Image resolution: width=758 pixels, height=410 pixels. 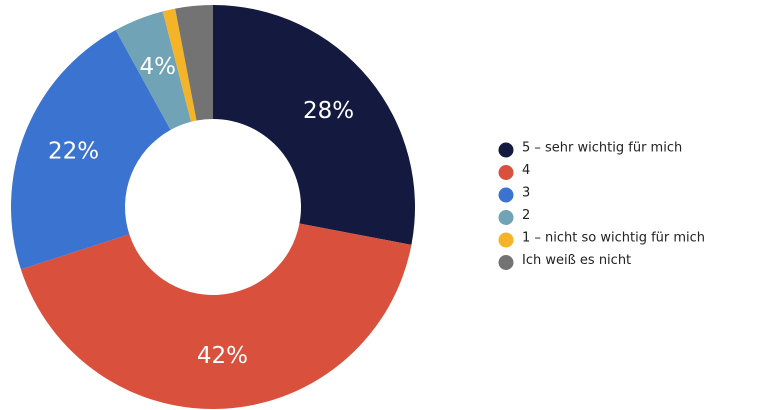 I want to click on data-label: 28%, so click(x=328, y=111).